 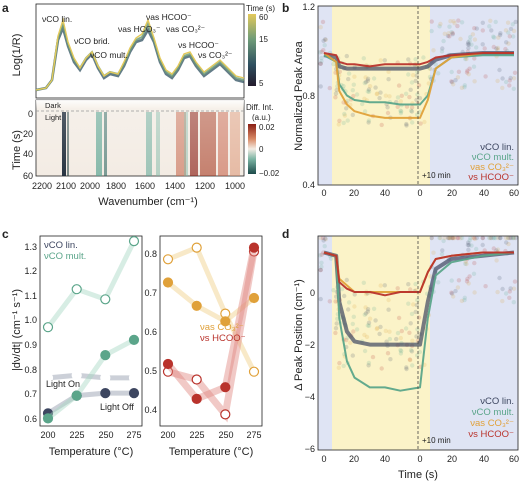 What do you see at coordinates (418, 60) in the screenshot?
I see `series-line` at bounding box center [418, 60].